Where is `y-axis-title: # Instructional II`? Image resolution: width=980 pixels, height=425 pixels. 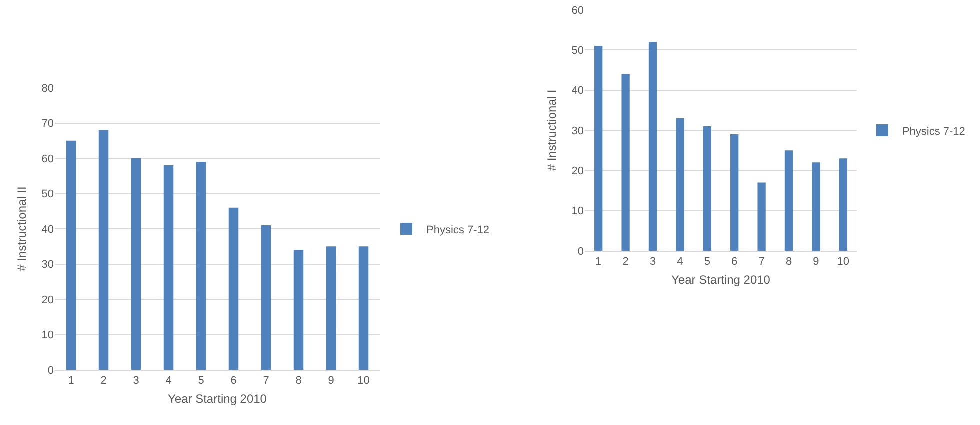 y-axis-title: # Instructional II is located at coordinates (22, 229).